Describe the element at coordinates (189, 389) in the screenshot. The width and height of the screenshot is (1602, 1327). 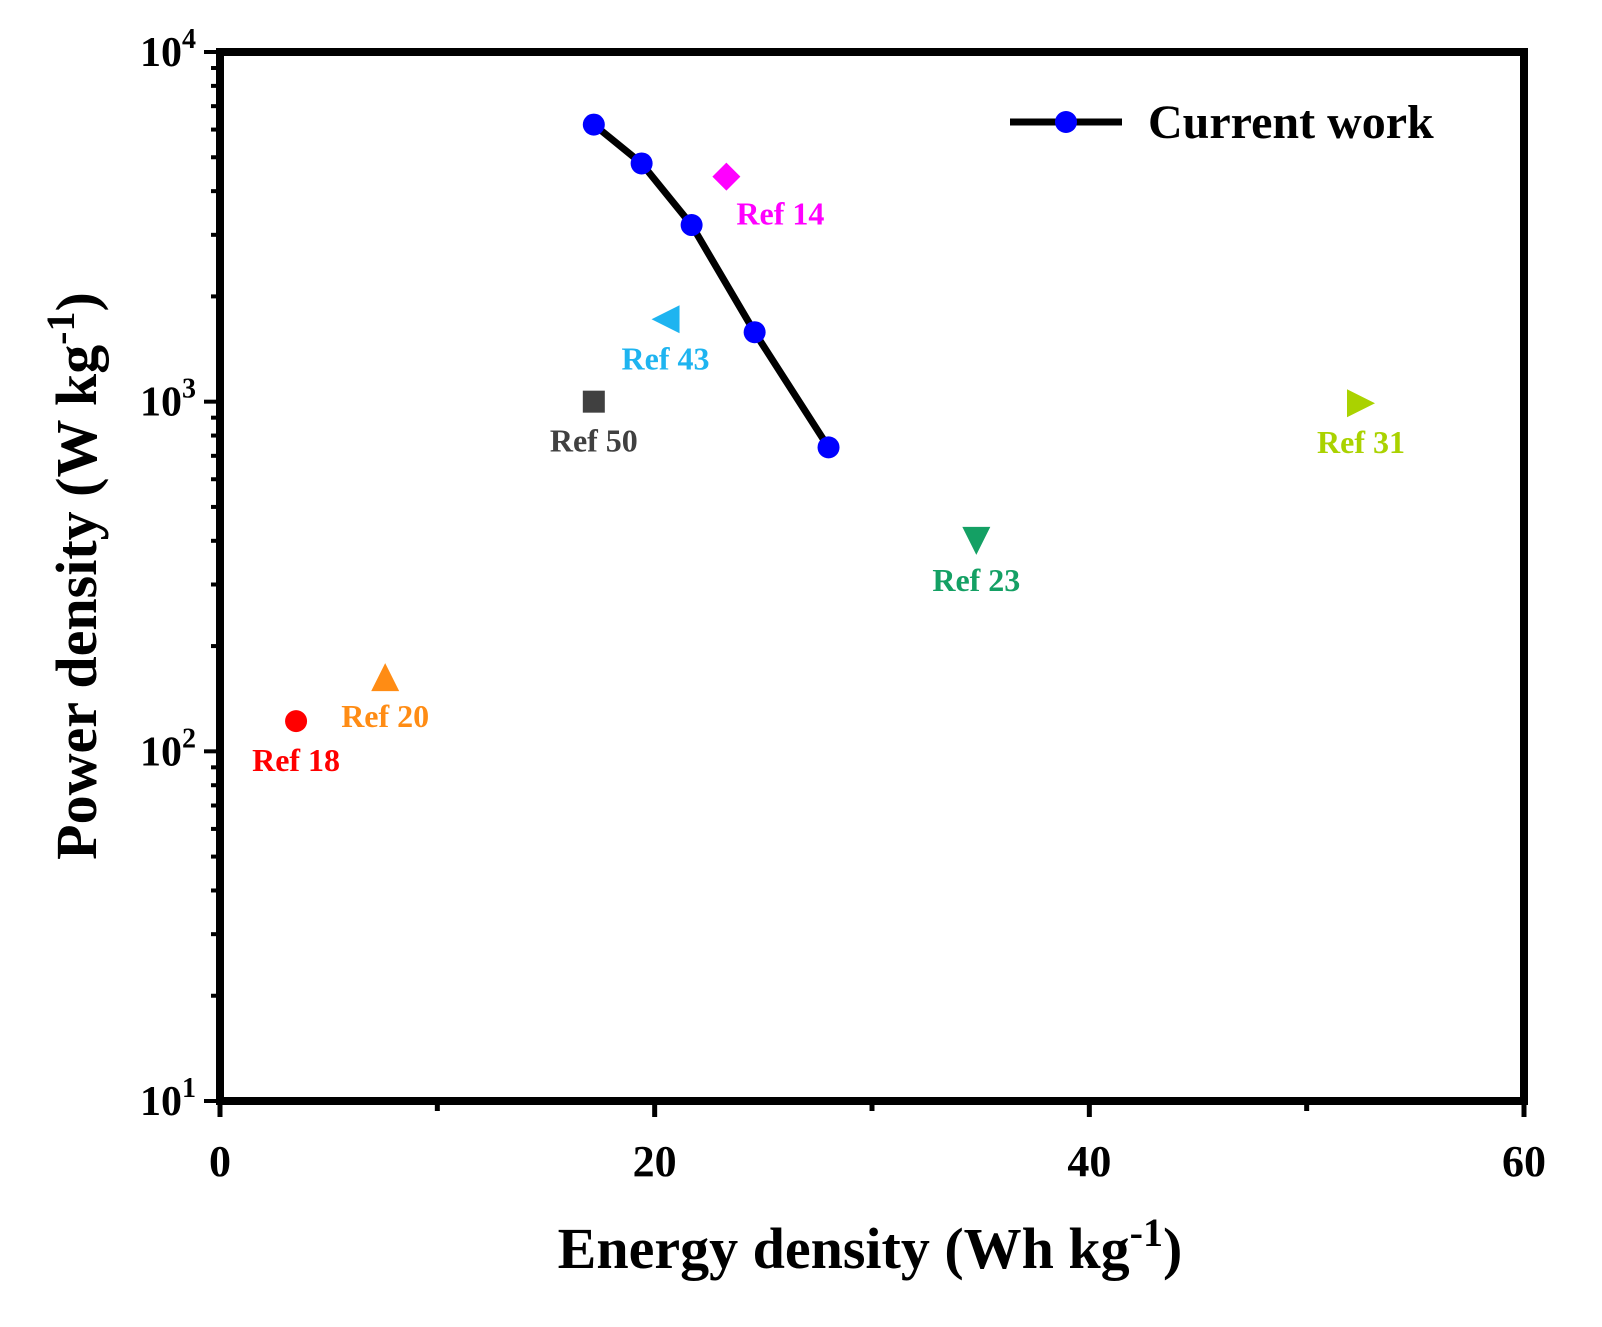
I see `y-tick-exp: 3` at that location.